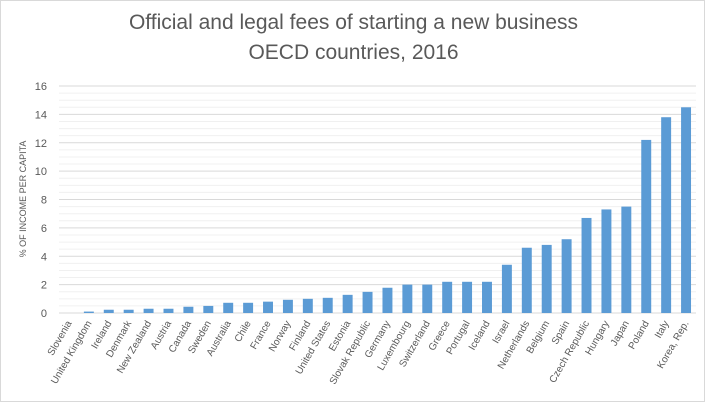 The image size is (705, 403). Describe the element at coordinates (353, 52) in the screenshot. I see `chart-subtitle: OECD countries, 2016` at that location.